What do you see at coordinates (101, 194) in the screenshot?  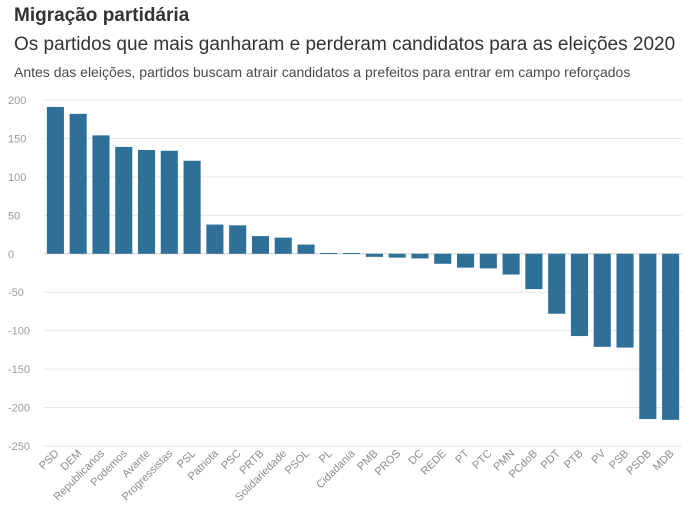 I see `bar-republicanos` at bounding box center [101, 194].